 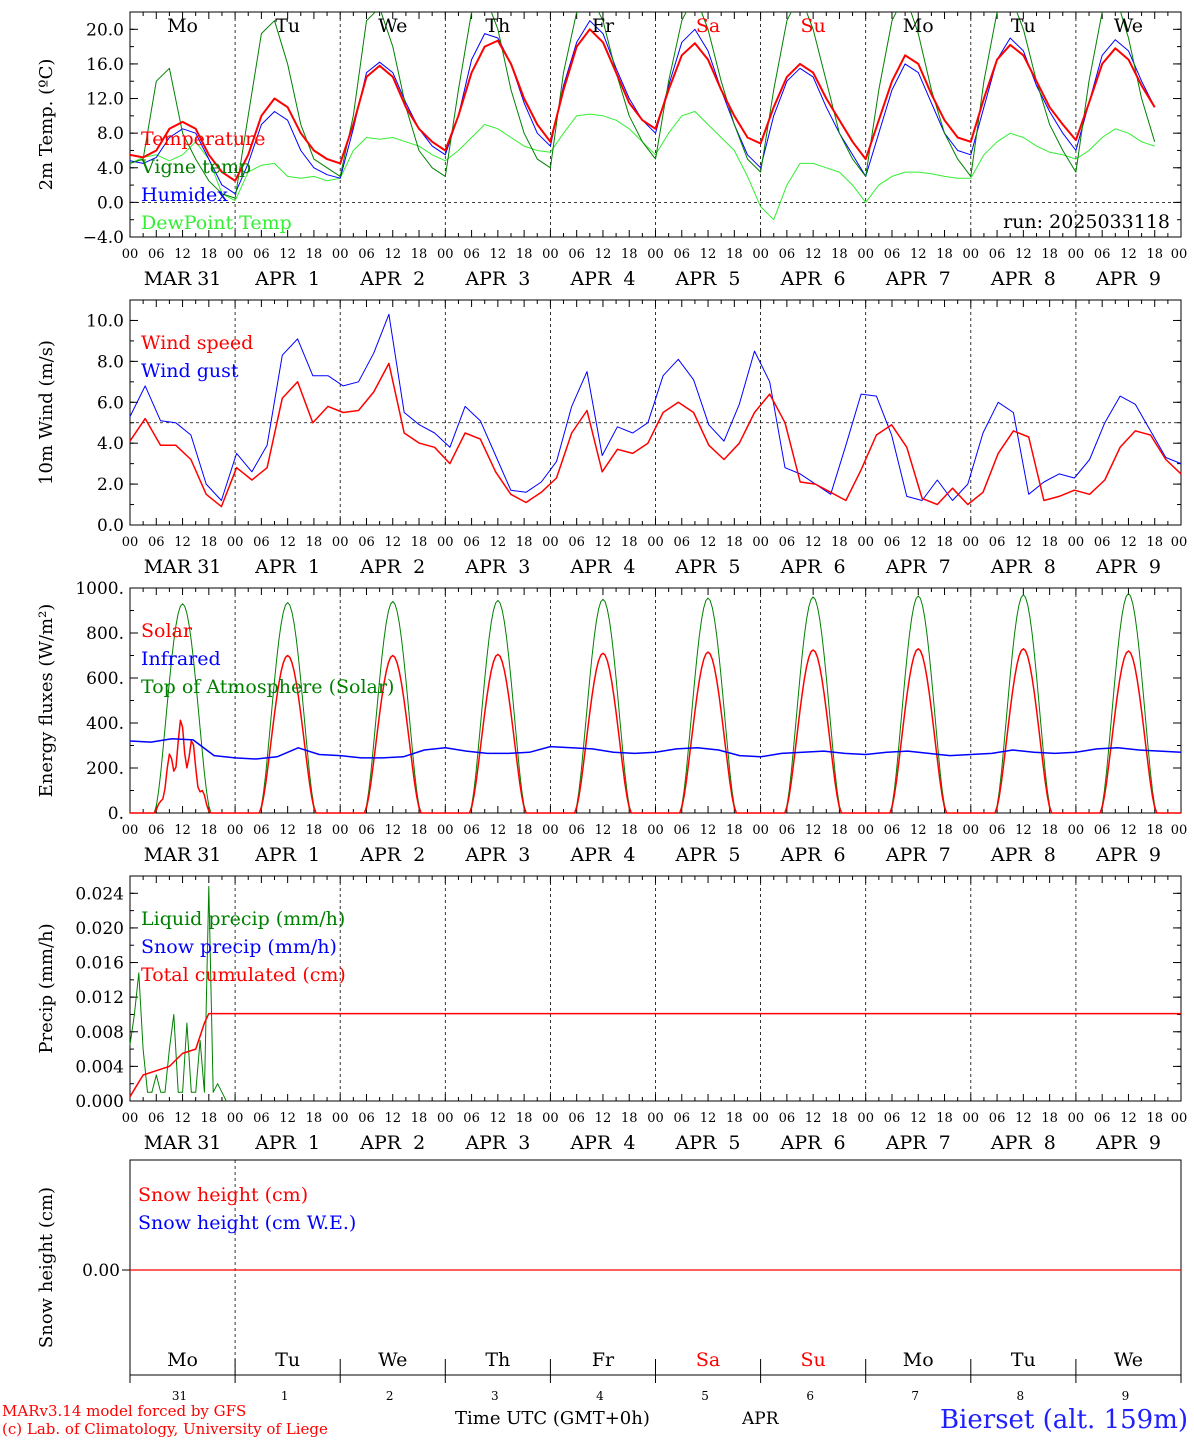 What do you see at coordinates (110, 134) in the screenshot?
I see `y-tick-label: 8.0` at bounding box center [110, 134].